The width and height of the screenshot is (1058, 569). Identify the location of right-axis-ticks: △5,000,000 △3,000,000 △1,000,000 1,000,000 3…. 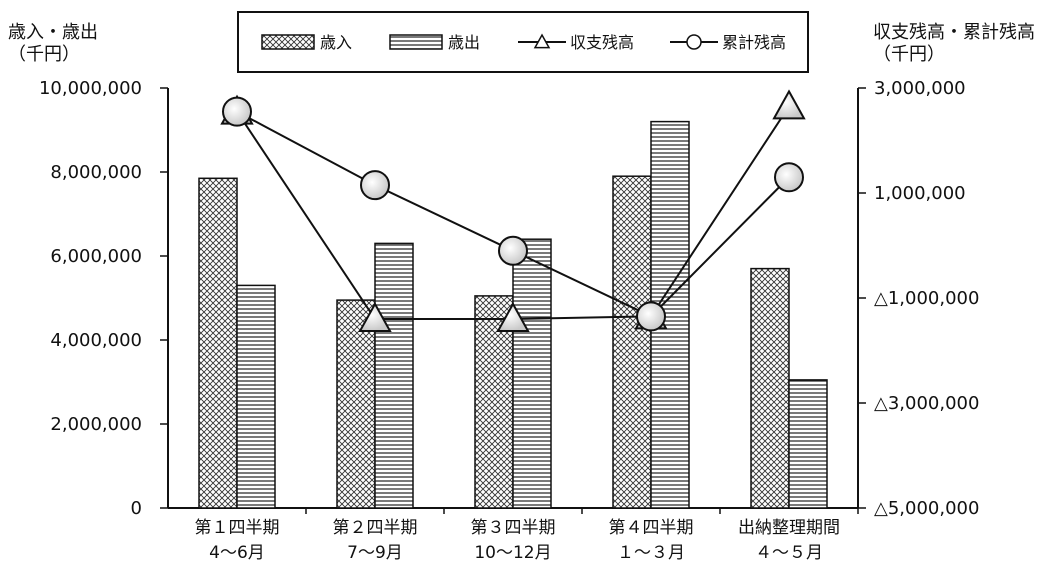
(918, 298).